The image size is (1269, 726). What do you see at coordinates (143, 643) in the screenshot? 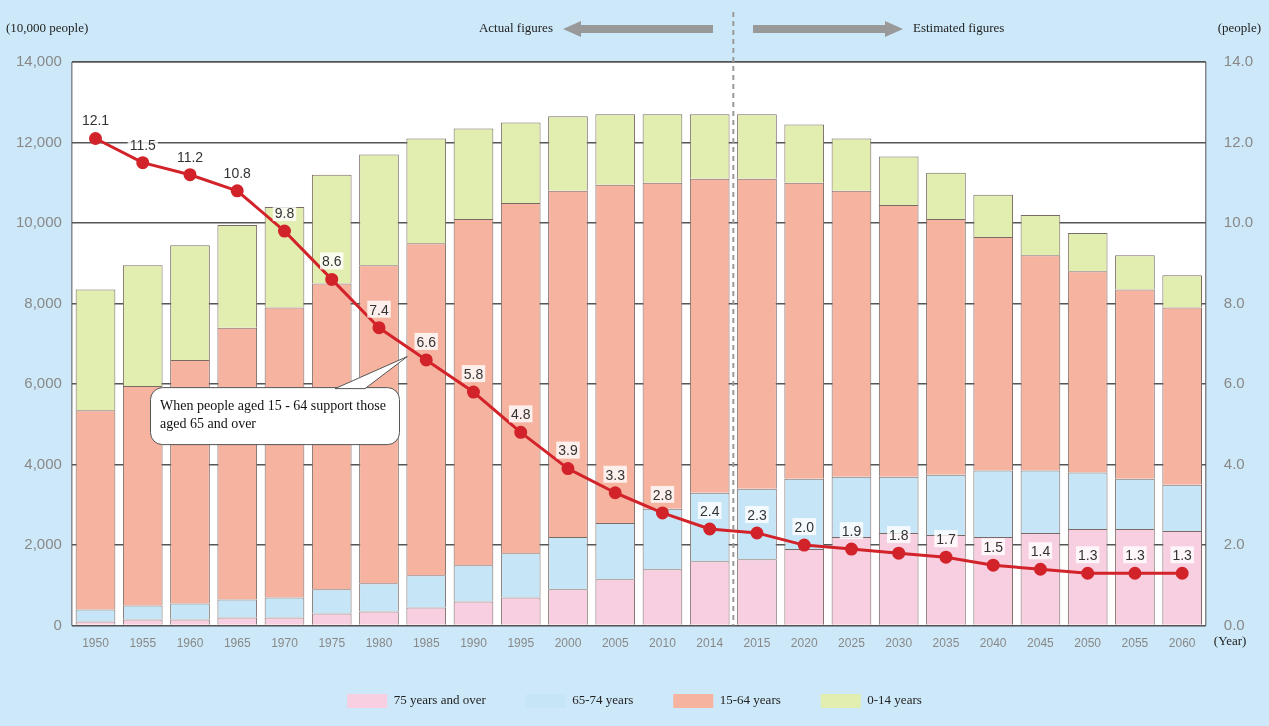
I see `x-tick-label: 1955` at bounding box center [143, 643].